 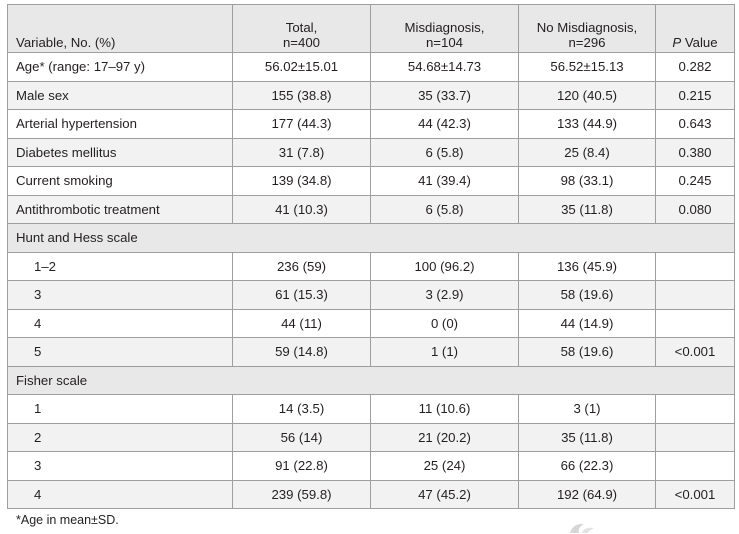 What do you see at coordinates (301, 266) in the screenshot?
I see `cell-total: 236 (59)` at bounding box center [301, 266].